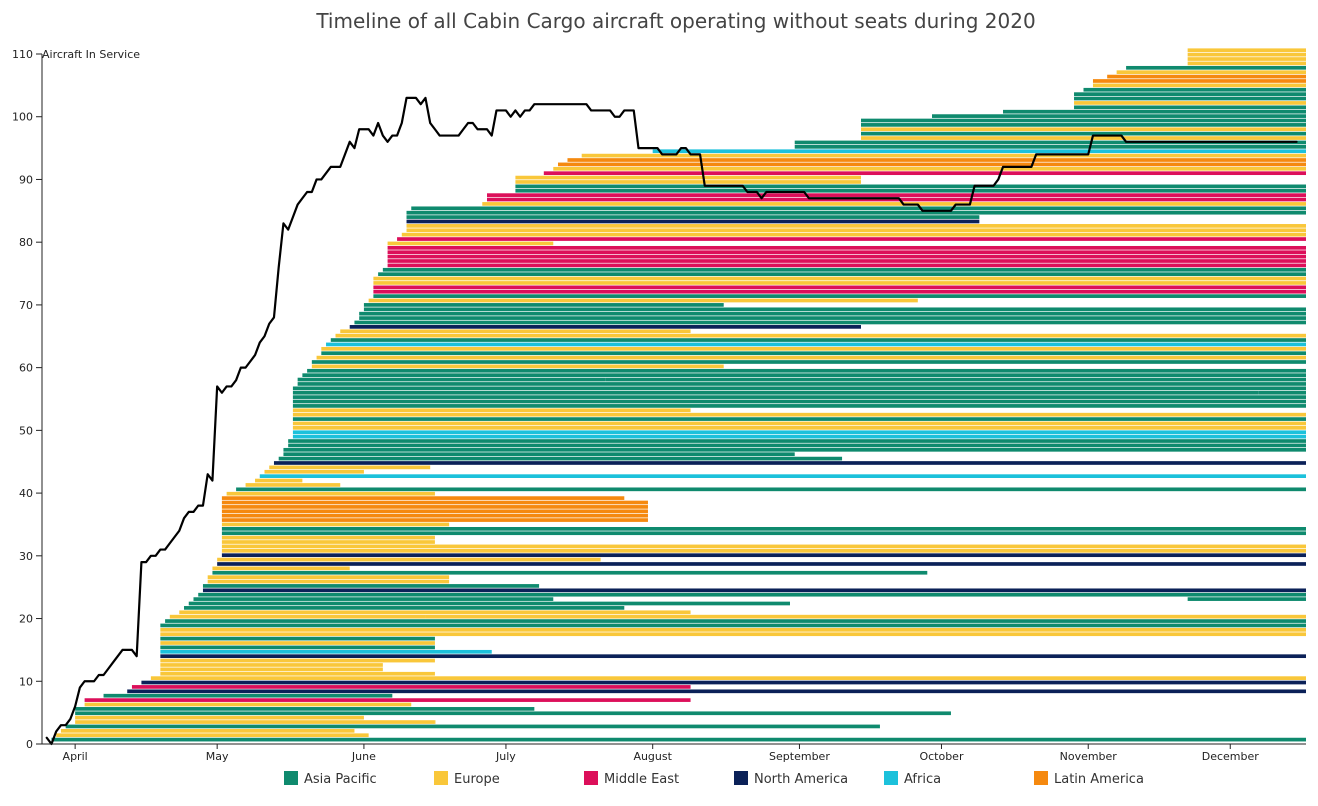  I want to click on legend-label: Asia Pacific, so click(340, 779).